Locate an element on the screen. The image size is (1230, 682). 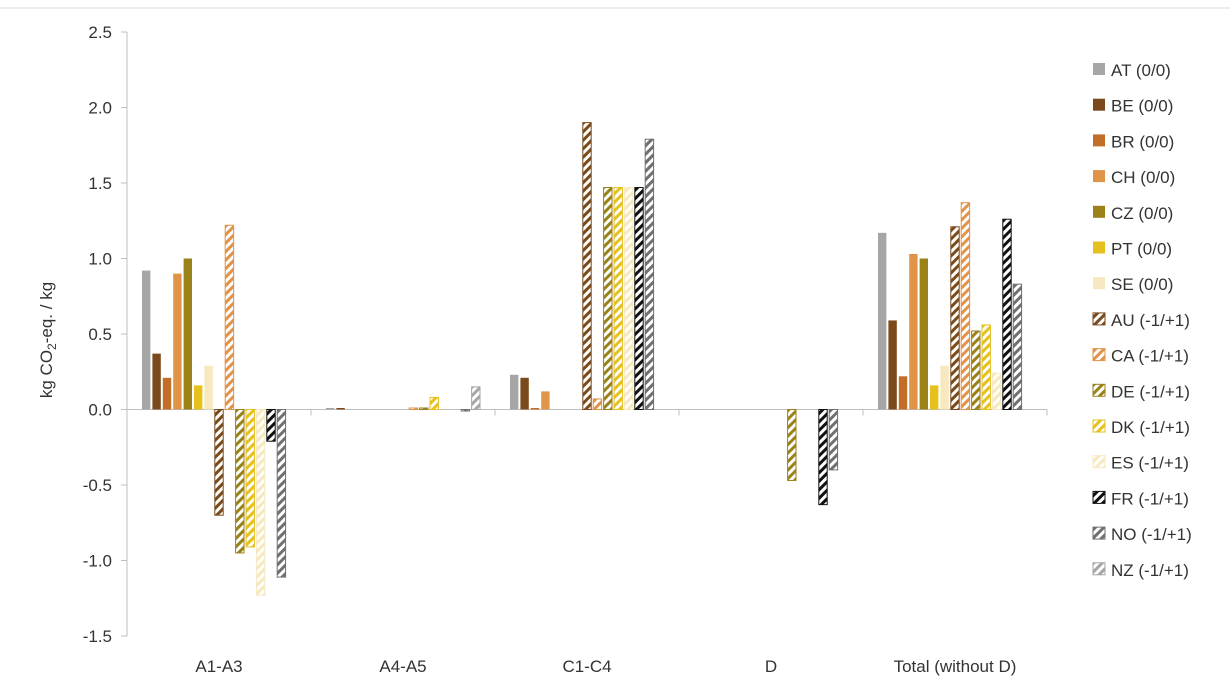
y-tick-label: -1.5 is located at coordinates (97, 636).